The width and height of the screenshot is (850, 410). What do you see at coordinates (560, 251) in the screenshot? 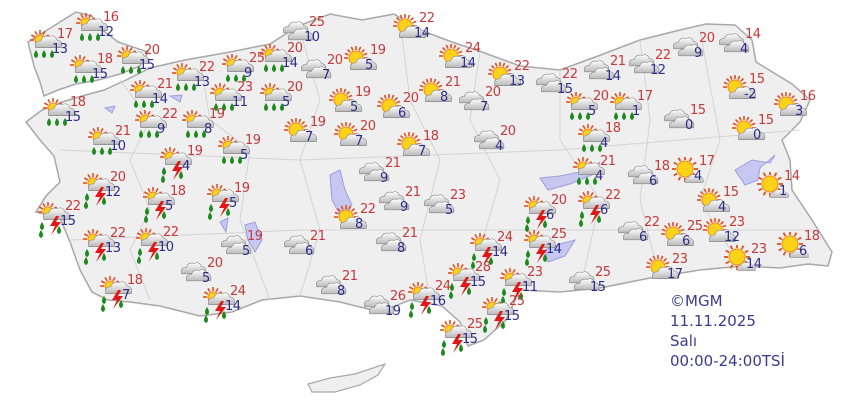
I see `lake-keban` at bounding box center [560, 251].